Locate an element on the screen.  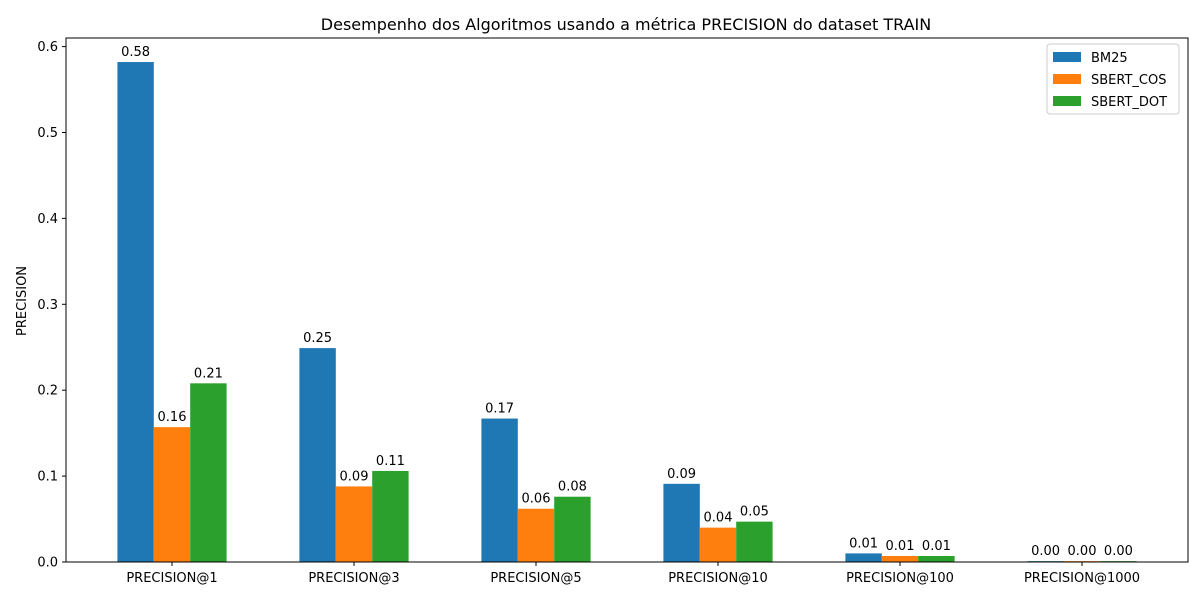
bar-value-label: 0.04 is located at coordinates (718, 518).